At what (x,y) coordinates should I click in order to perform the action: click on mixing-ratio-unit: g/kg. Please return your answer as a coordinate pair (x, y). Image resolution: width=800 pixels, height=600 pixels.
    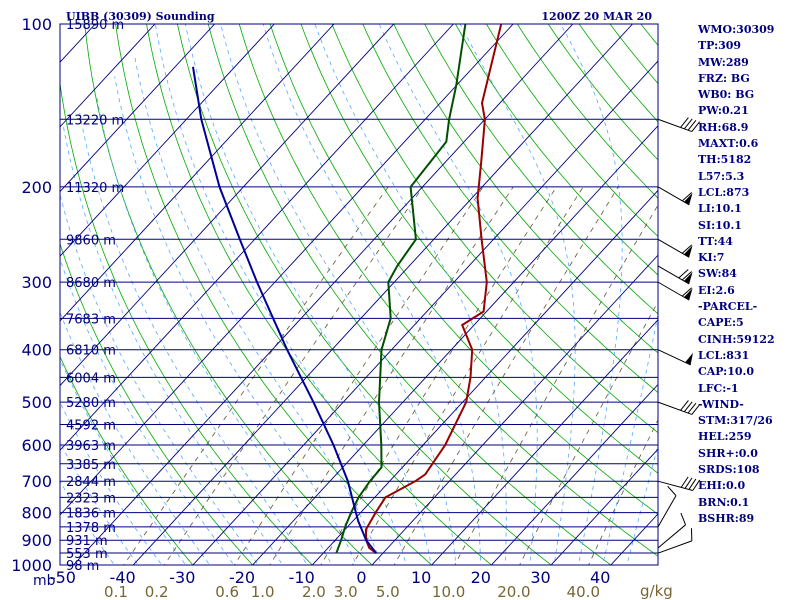
    Looking at the image, I should click on (656, 591).